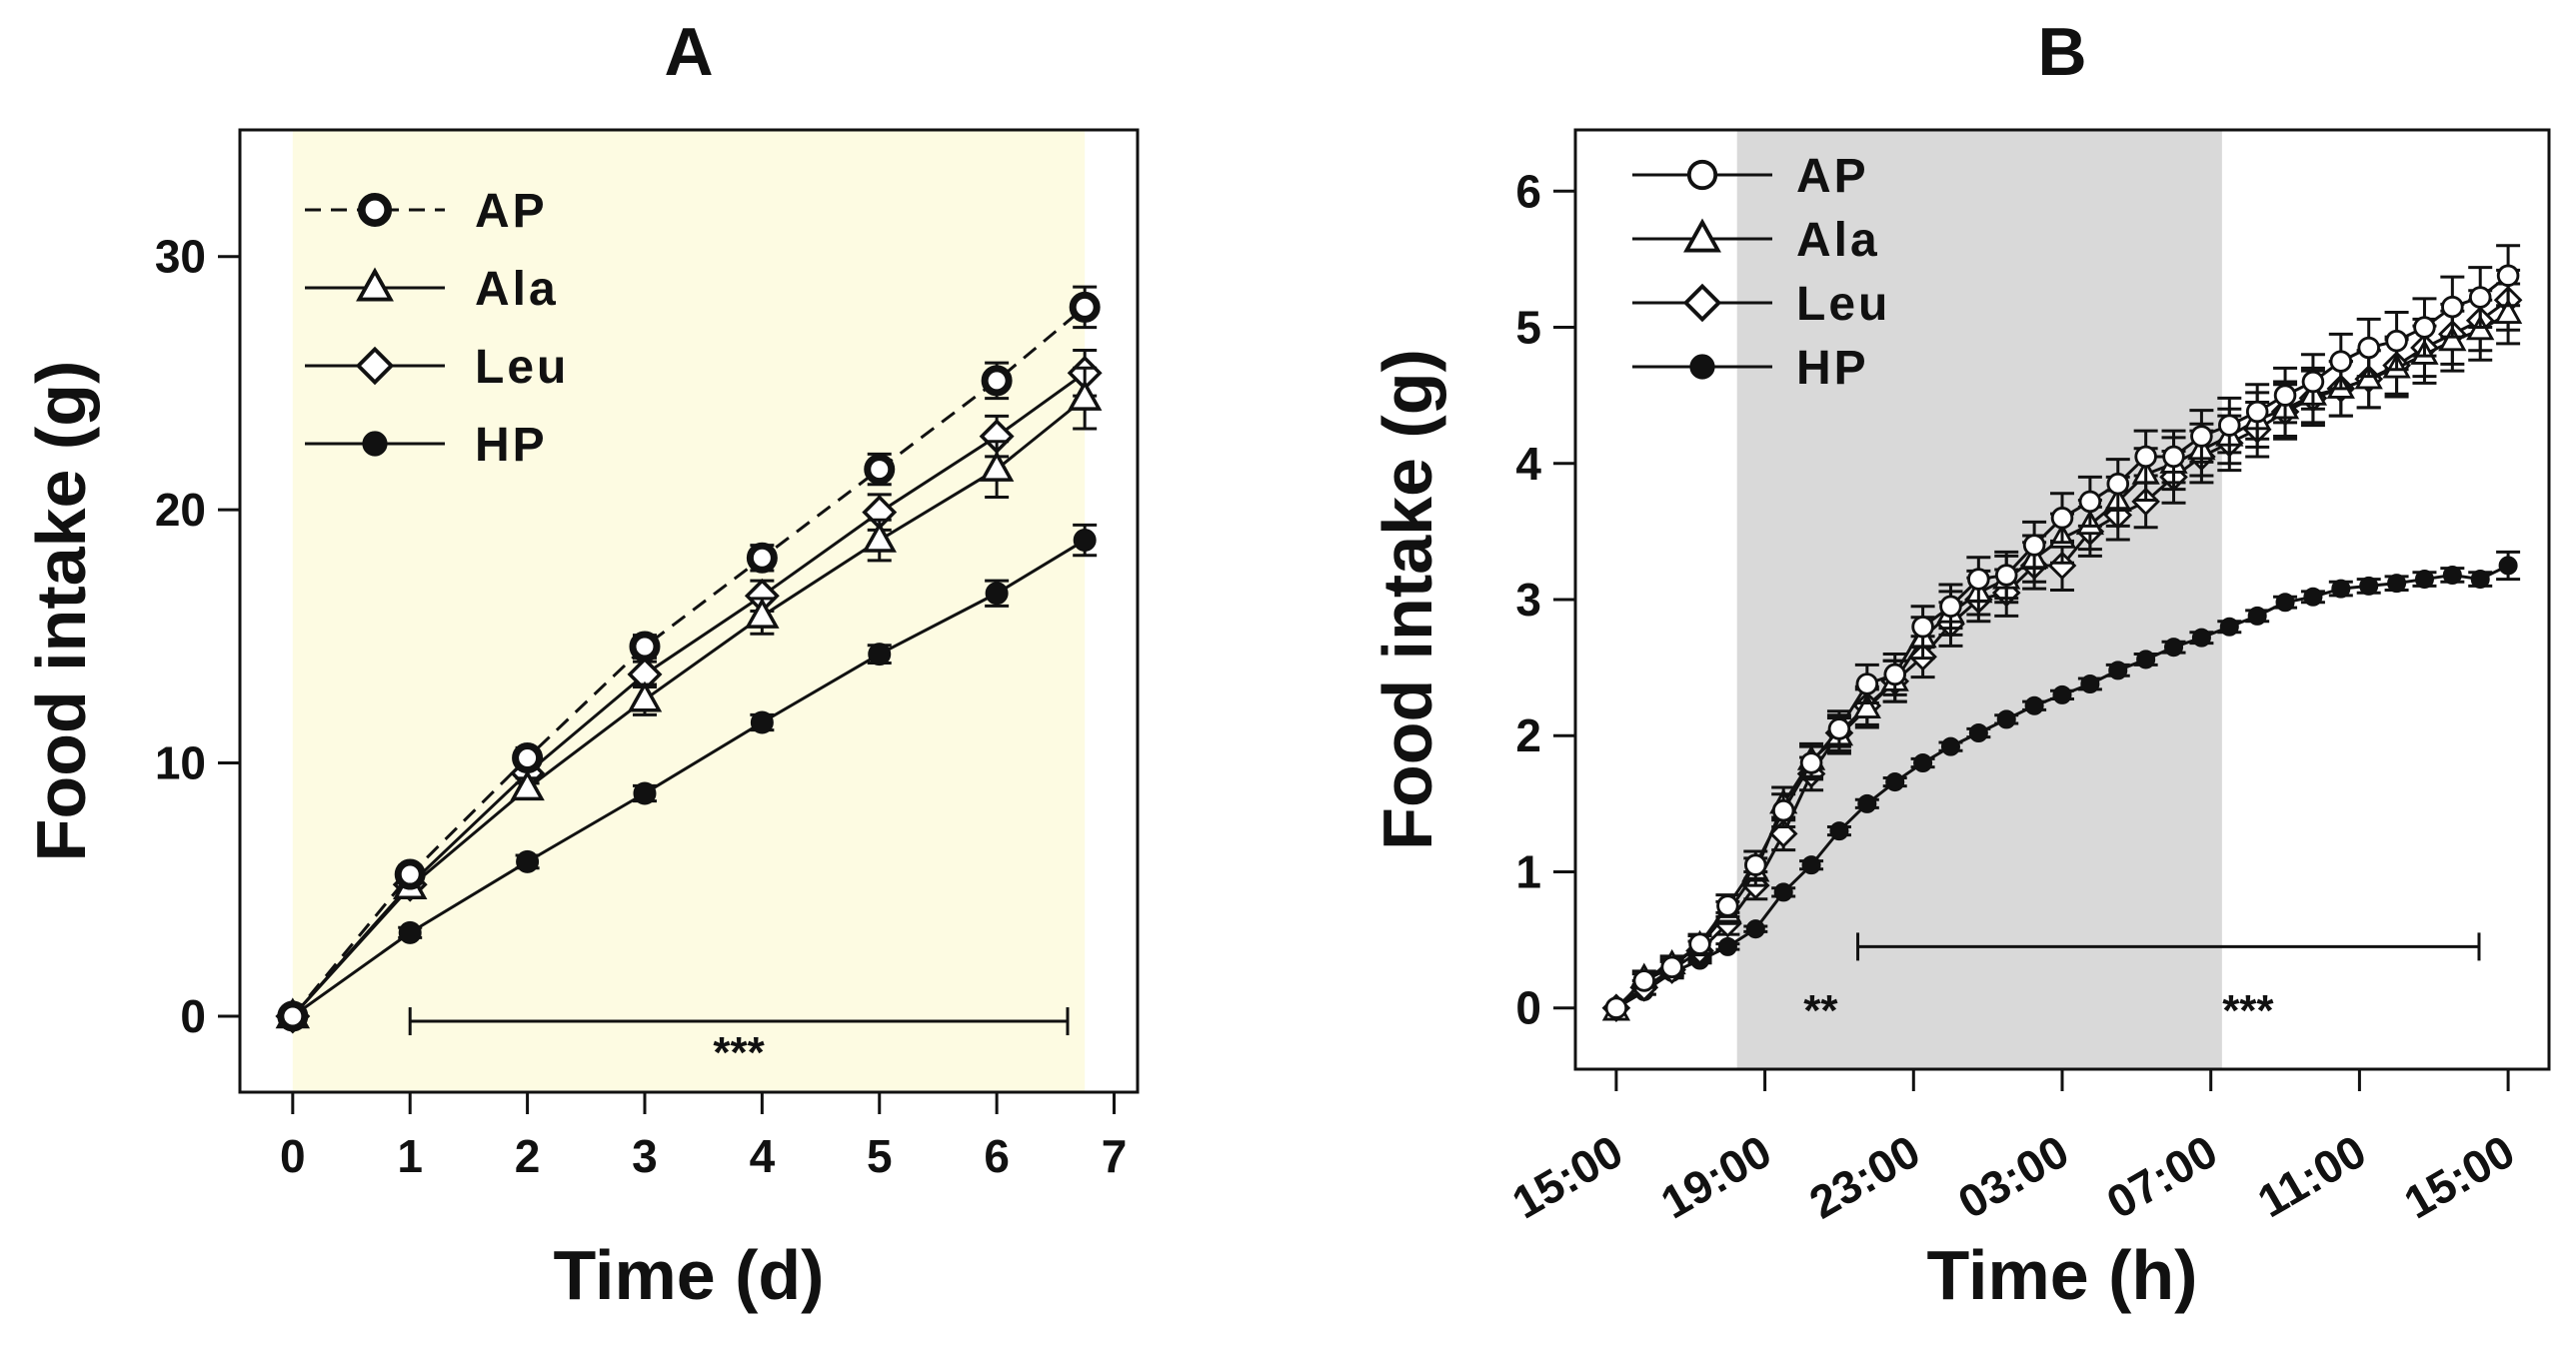  I want to click on x-tick-label: 15:00, so click(1567, 1177).